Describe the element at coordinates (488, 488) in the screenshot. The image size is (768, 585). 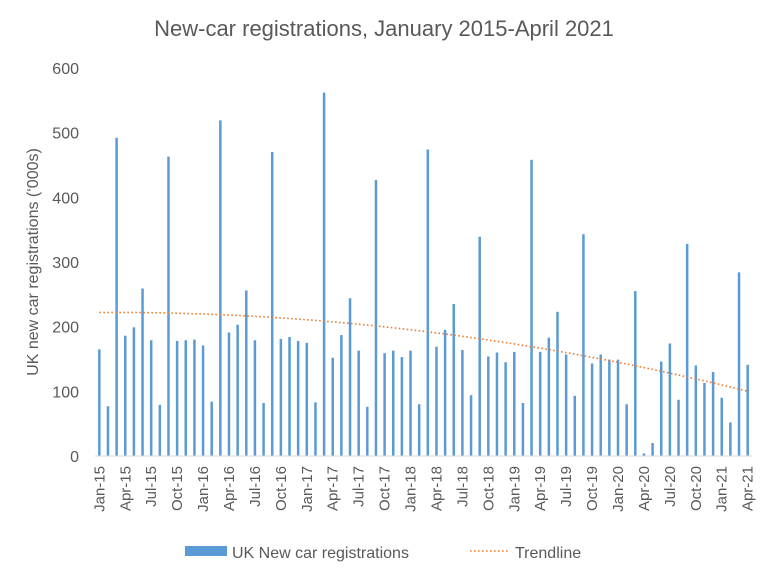
I see `x-tick-label: Oct-18` at that location.